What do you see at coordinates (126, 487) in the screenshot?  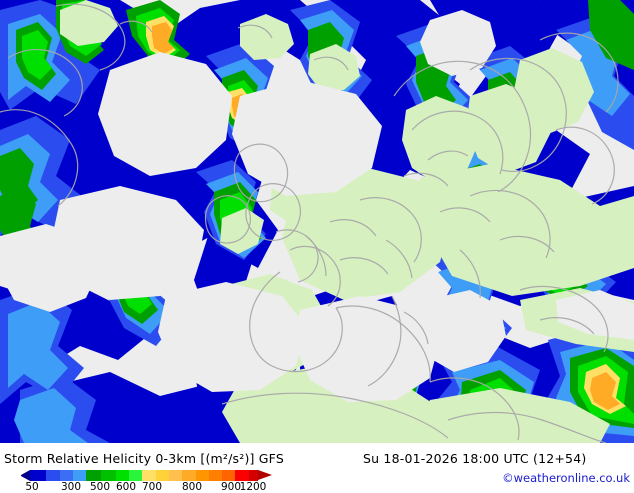 I see `colorbar-tick-600: 600` at bounding box center [126, 487].